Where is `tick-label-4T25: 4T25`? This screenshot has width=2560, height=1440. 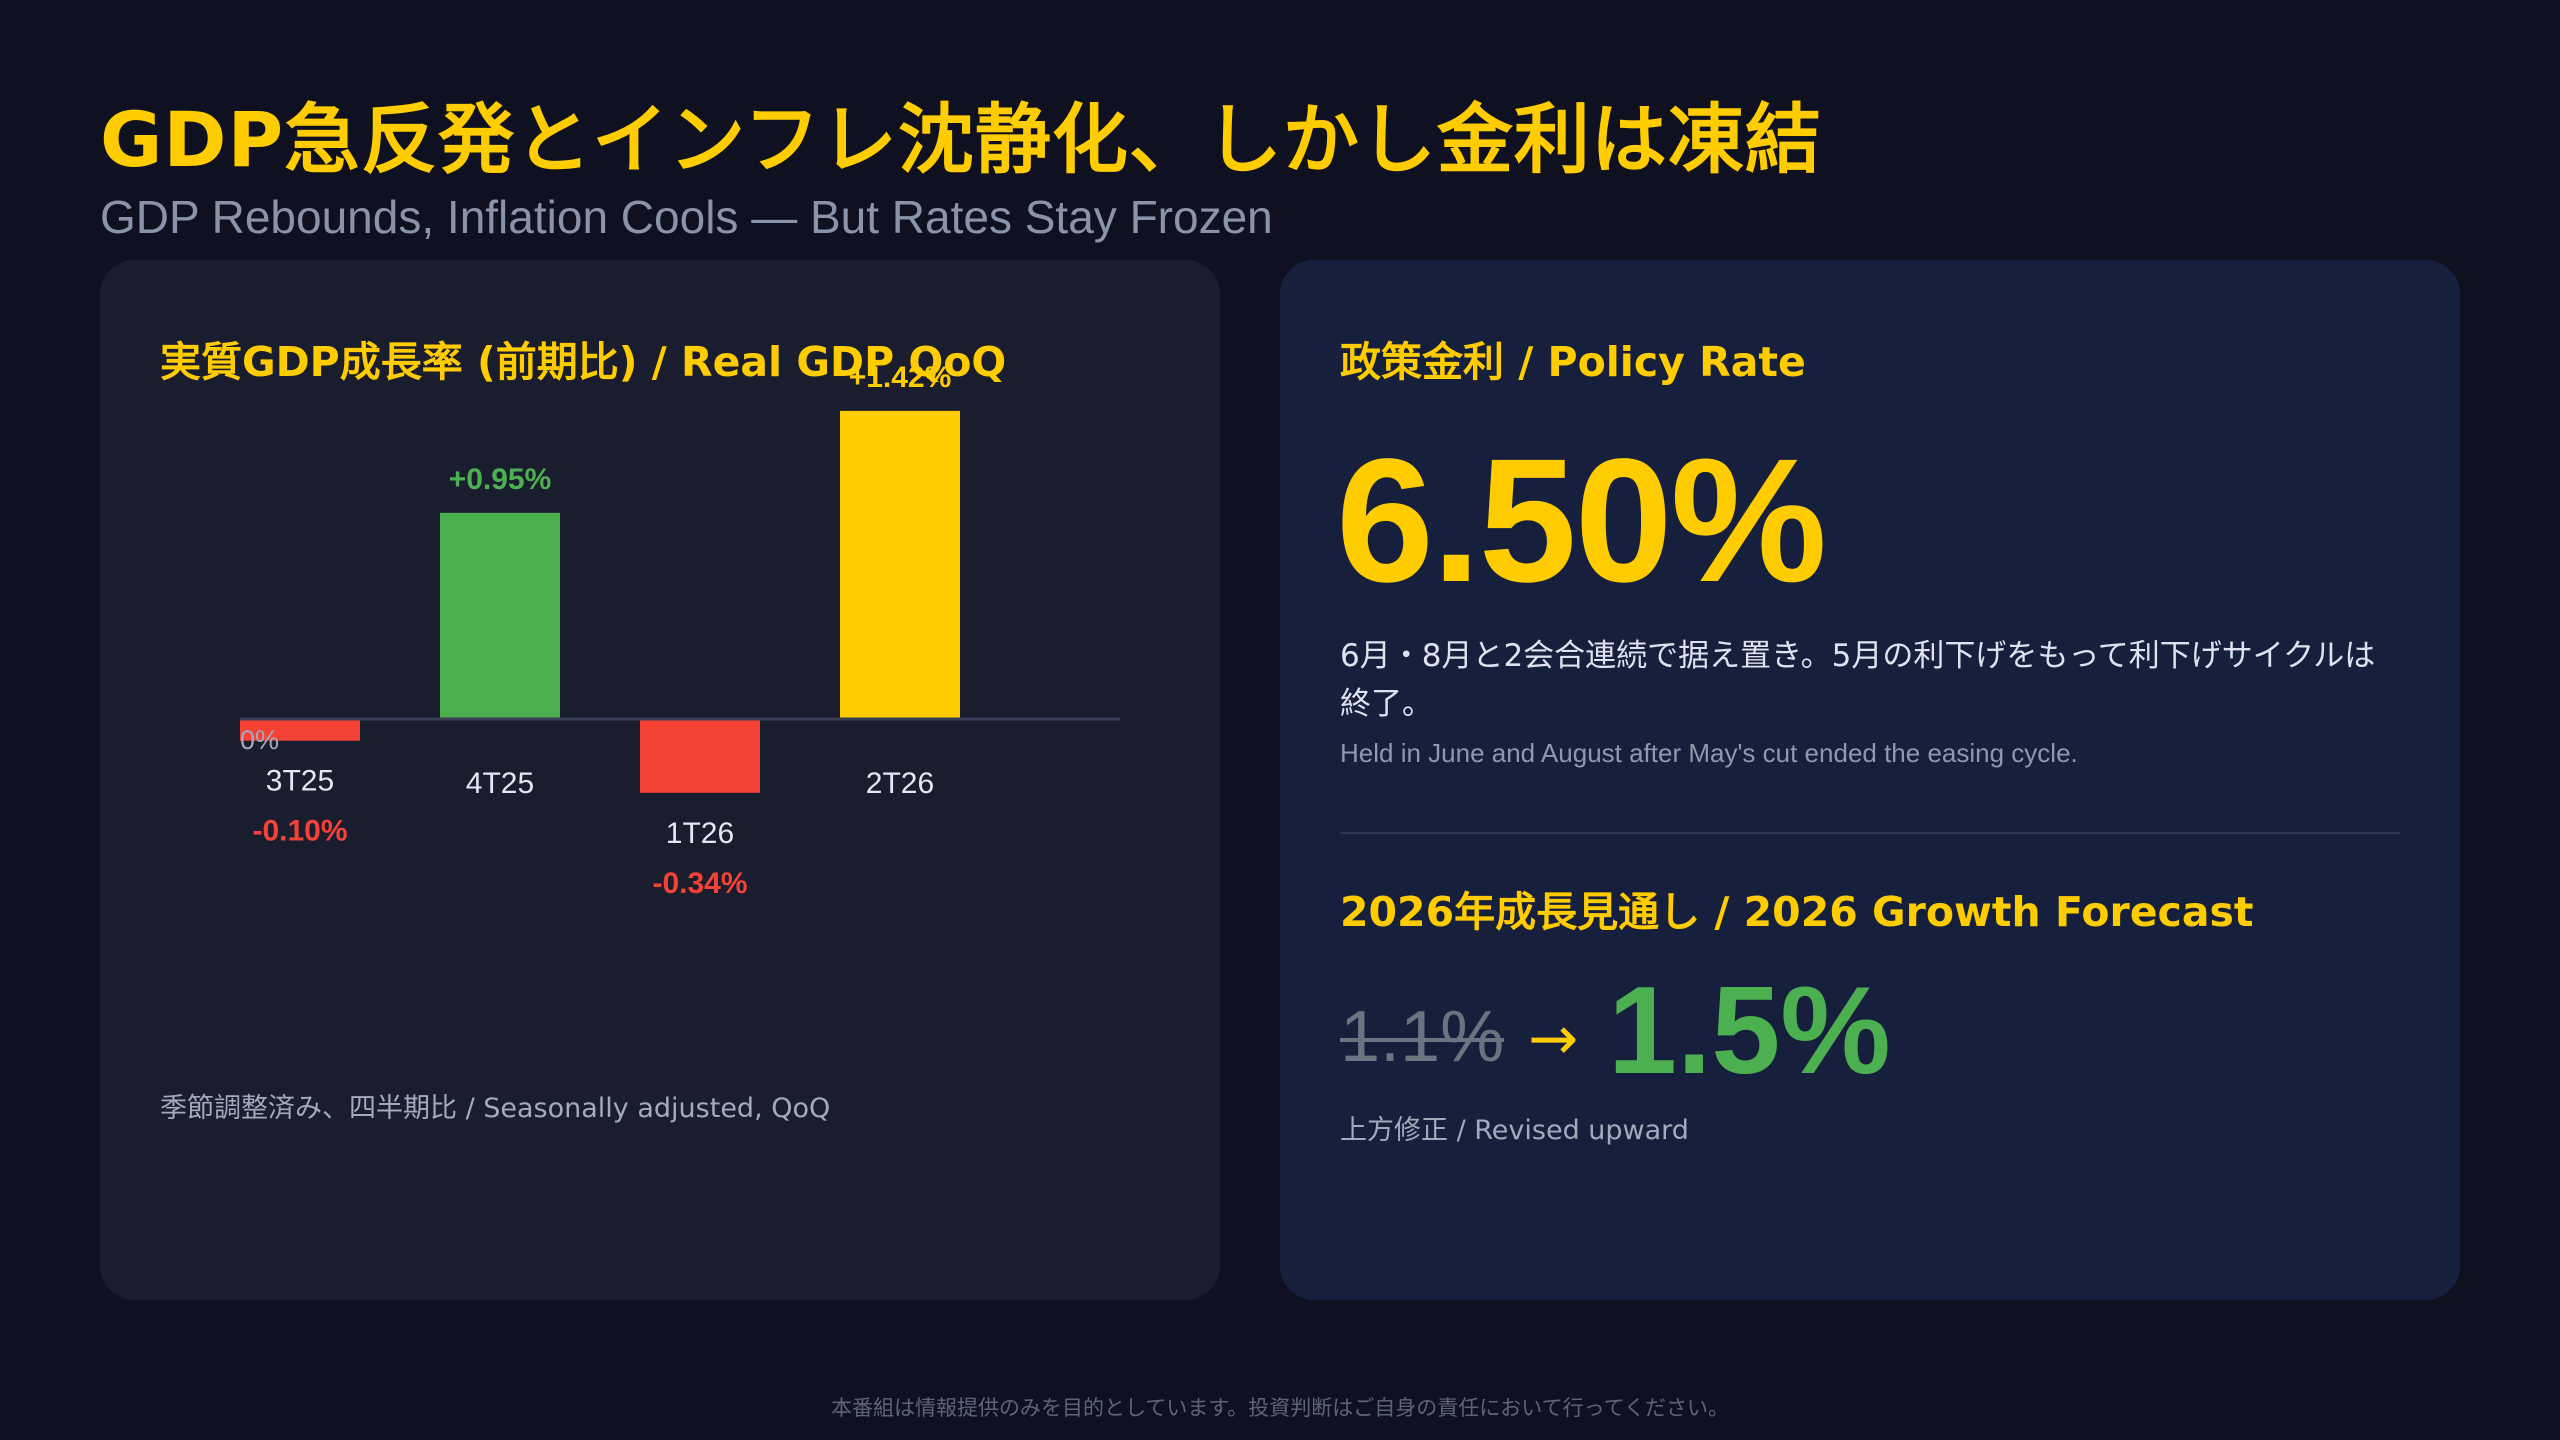
tick-label-4T25: 4T25 is located at coordinates (500, 783).